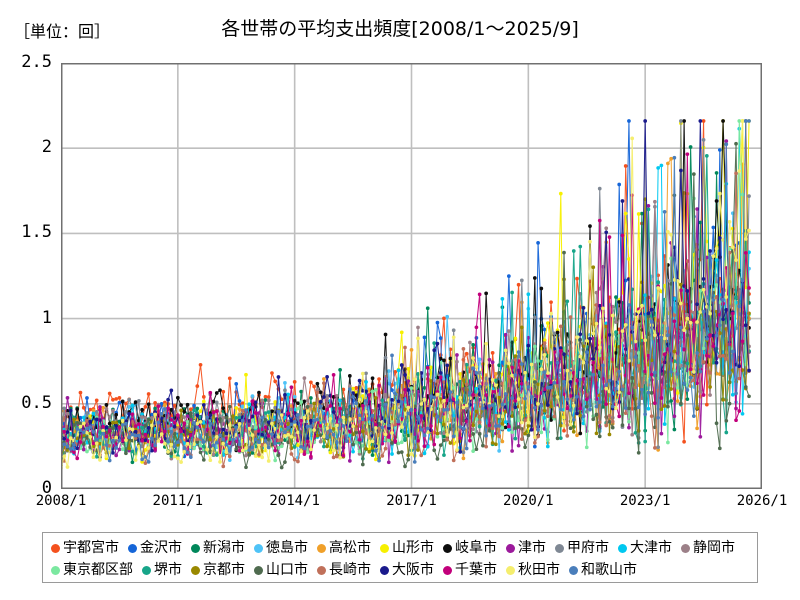  I want to click on legend-item-岐阜市: 岐阜市, so click(470, 548).